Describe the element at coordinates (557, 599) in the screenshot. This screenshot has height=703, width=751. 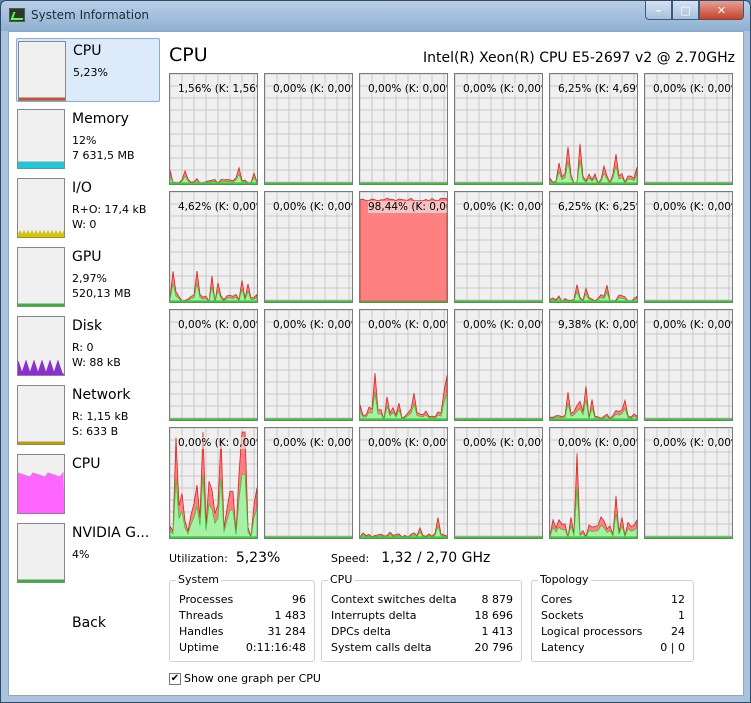
I see `topology-stat-label: Cores` at that location.